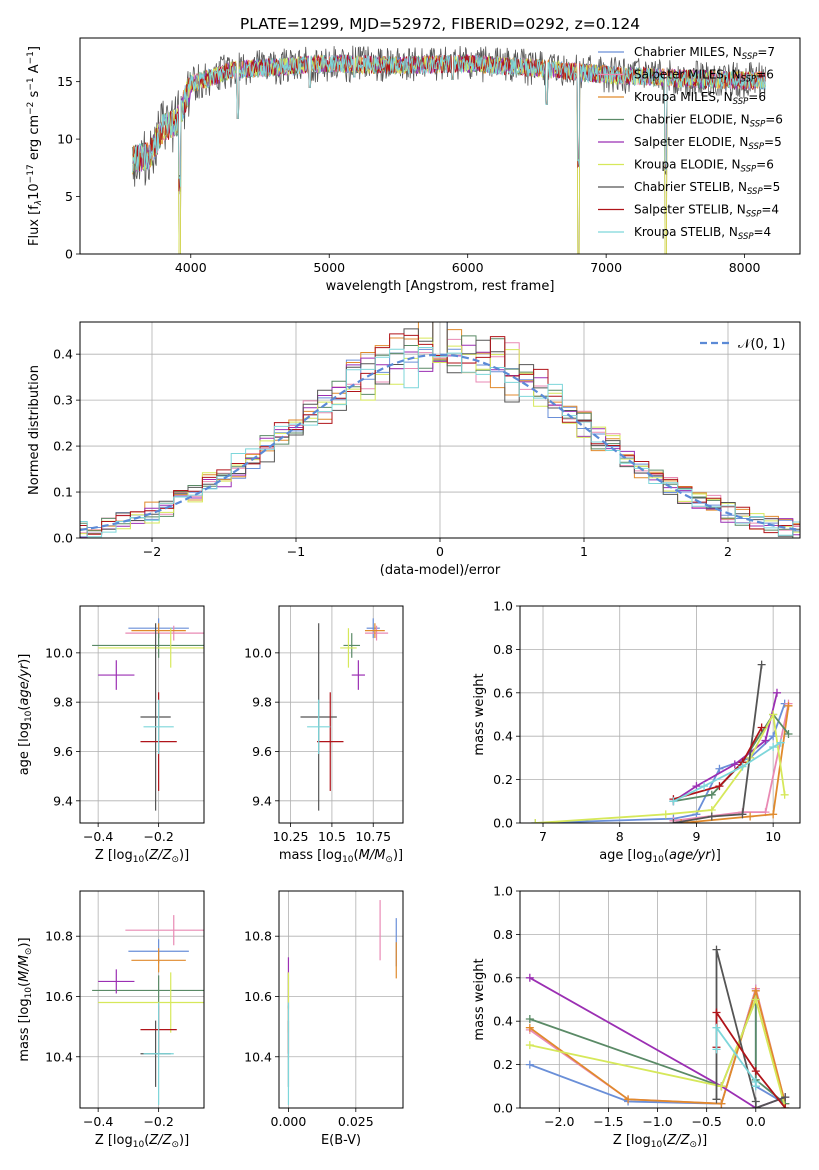 This screenshot has width=819, height=1170. What do you see at coordinates (657, 1026) in the screenshot?
I see `weight_vs_Z-lines` at bounding box center [657, 1026].